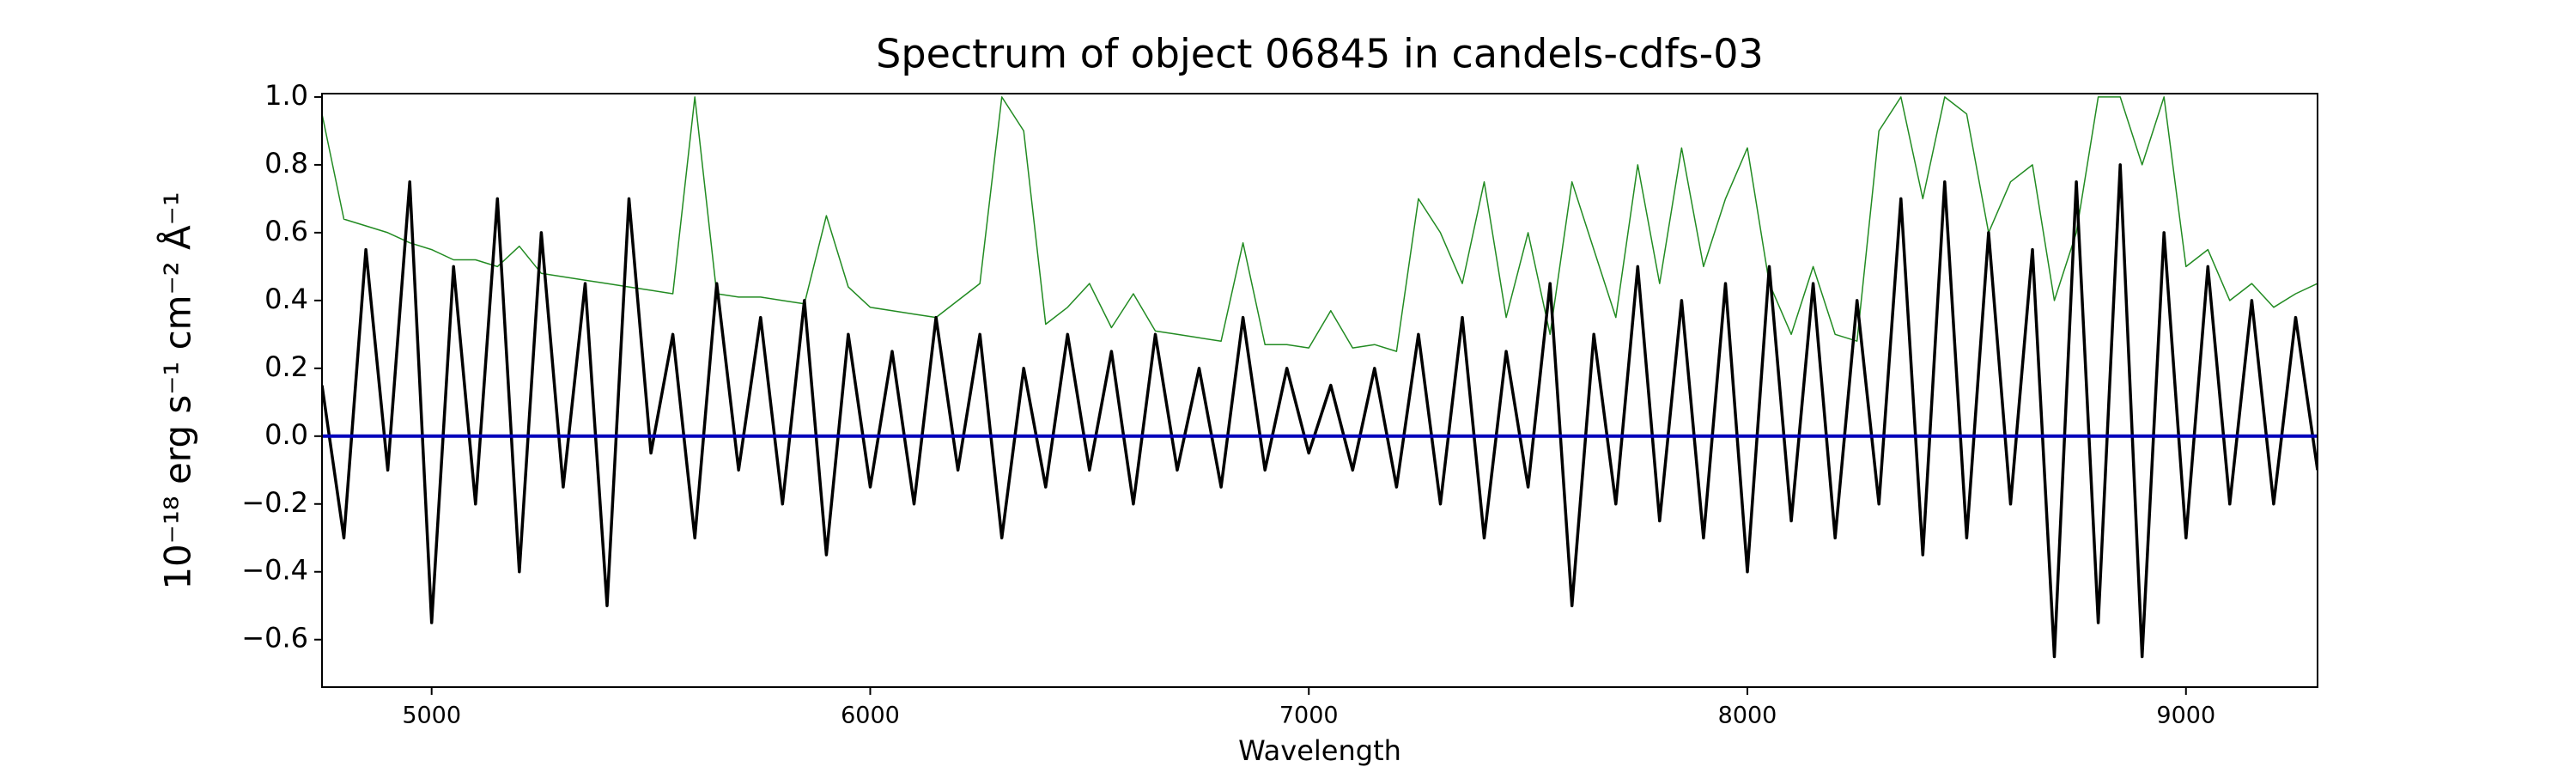  What do you see at coordinates (431, 716) in the screenshot?
I see `x-tick-label: 5000` at bounding box center [431, 716].